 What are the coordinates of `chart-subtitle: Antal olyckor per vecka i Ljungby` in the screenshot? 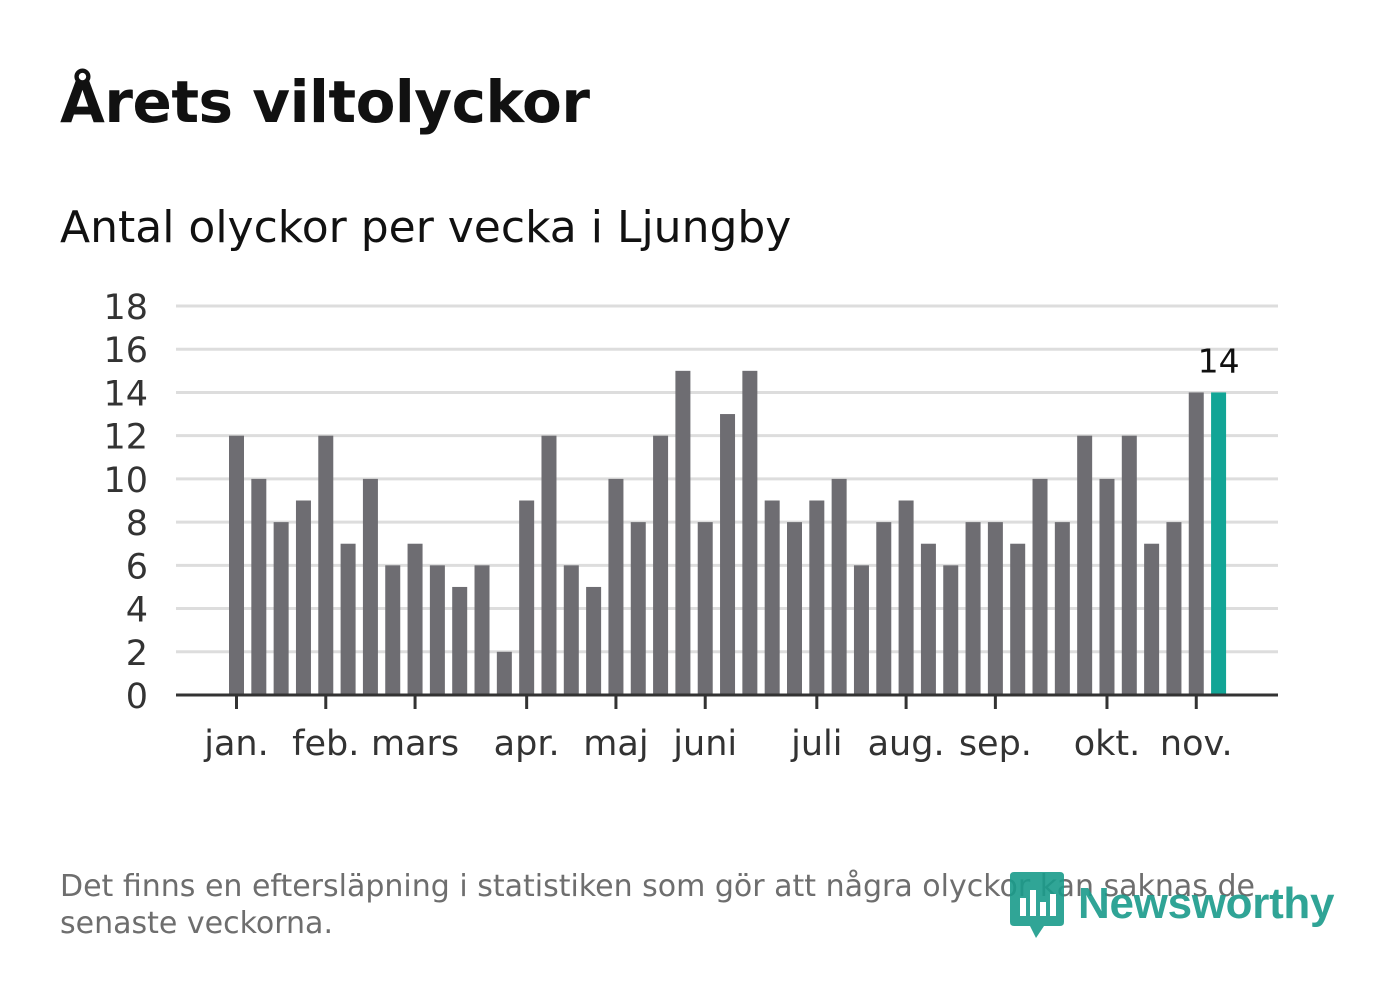 It's located at (426, 227).